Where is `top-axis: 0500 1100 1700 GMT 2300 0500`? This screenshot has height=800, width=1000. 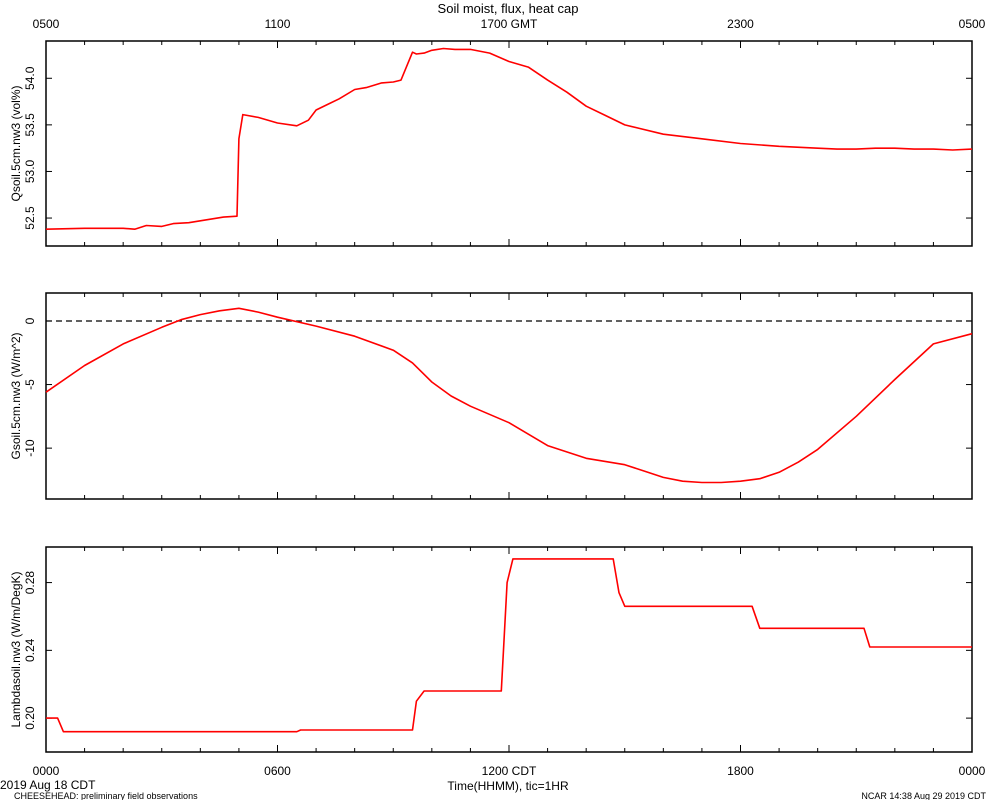
top-axis: 0500 1100 1700 GMT 2300 0500 is located at coordinates (509, 24).